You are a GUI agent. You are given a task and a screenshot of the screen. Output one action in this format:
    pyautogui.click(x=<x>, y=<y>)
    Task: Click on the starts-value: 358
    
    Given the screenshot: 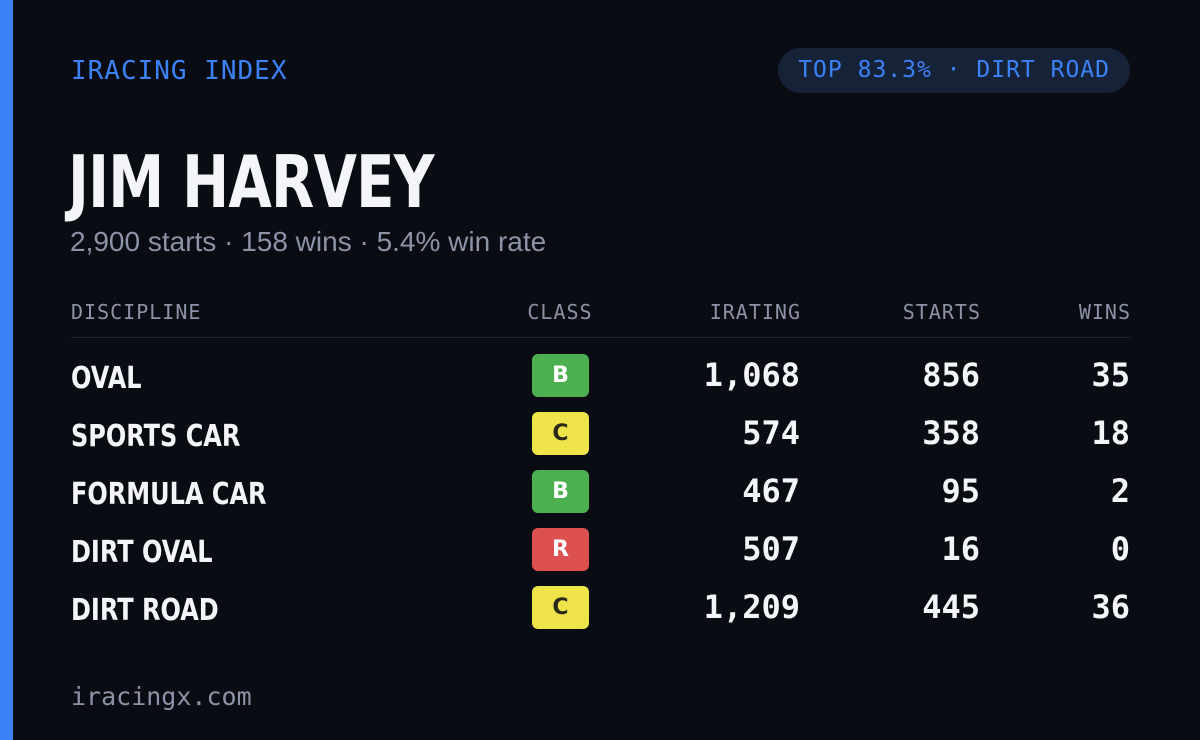 What is the action you would take?
    pyautogui.click(x=951, y=433)
    